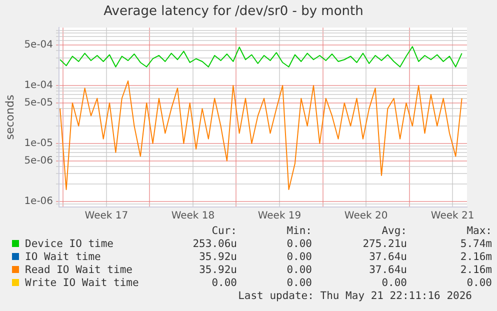 Image resolution: width=497 pixels, height=311 pixels. Describe the element at coordinates (39, 103) in the screenshot. I see `y-tick-label: 5e-05` at that location.